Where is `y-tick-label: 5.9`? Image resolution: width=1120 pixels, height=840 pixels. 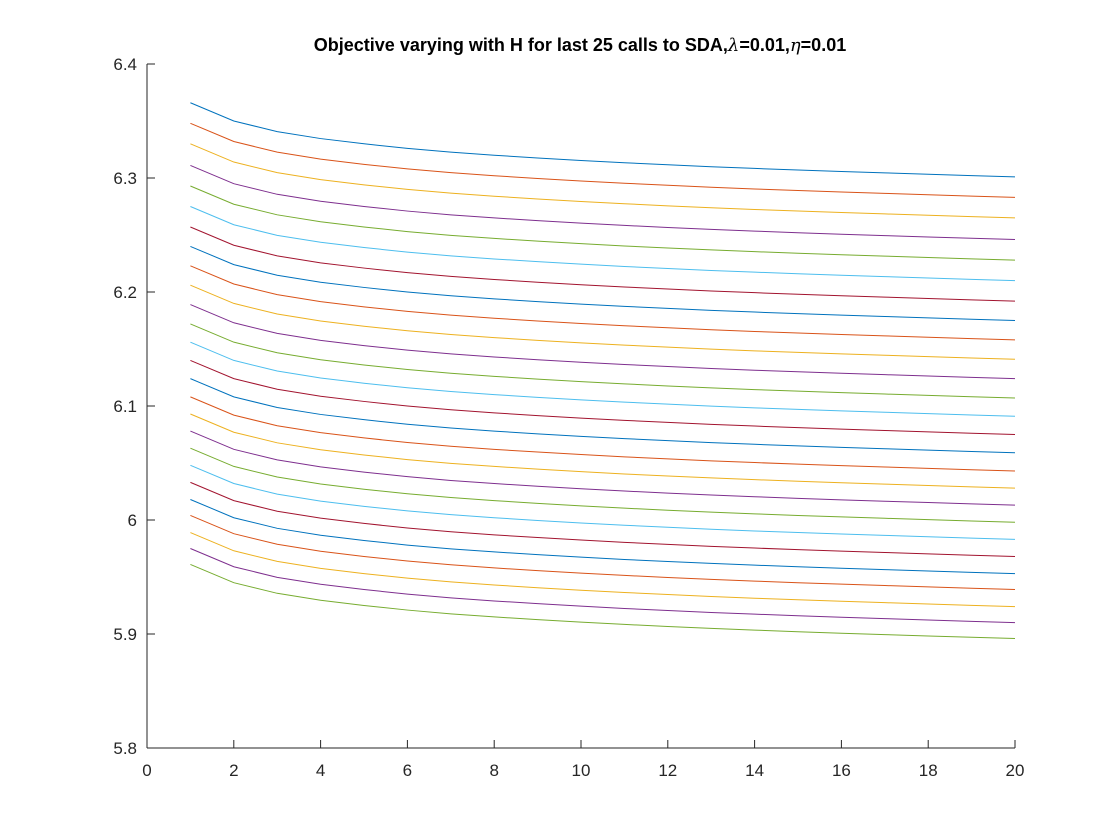 y-tick-label: 5.9 is located at coordinates (125, 634).